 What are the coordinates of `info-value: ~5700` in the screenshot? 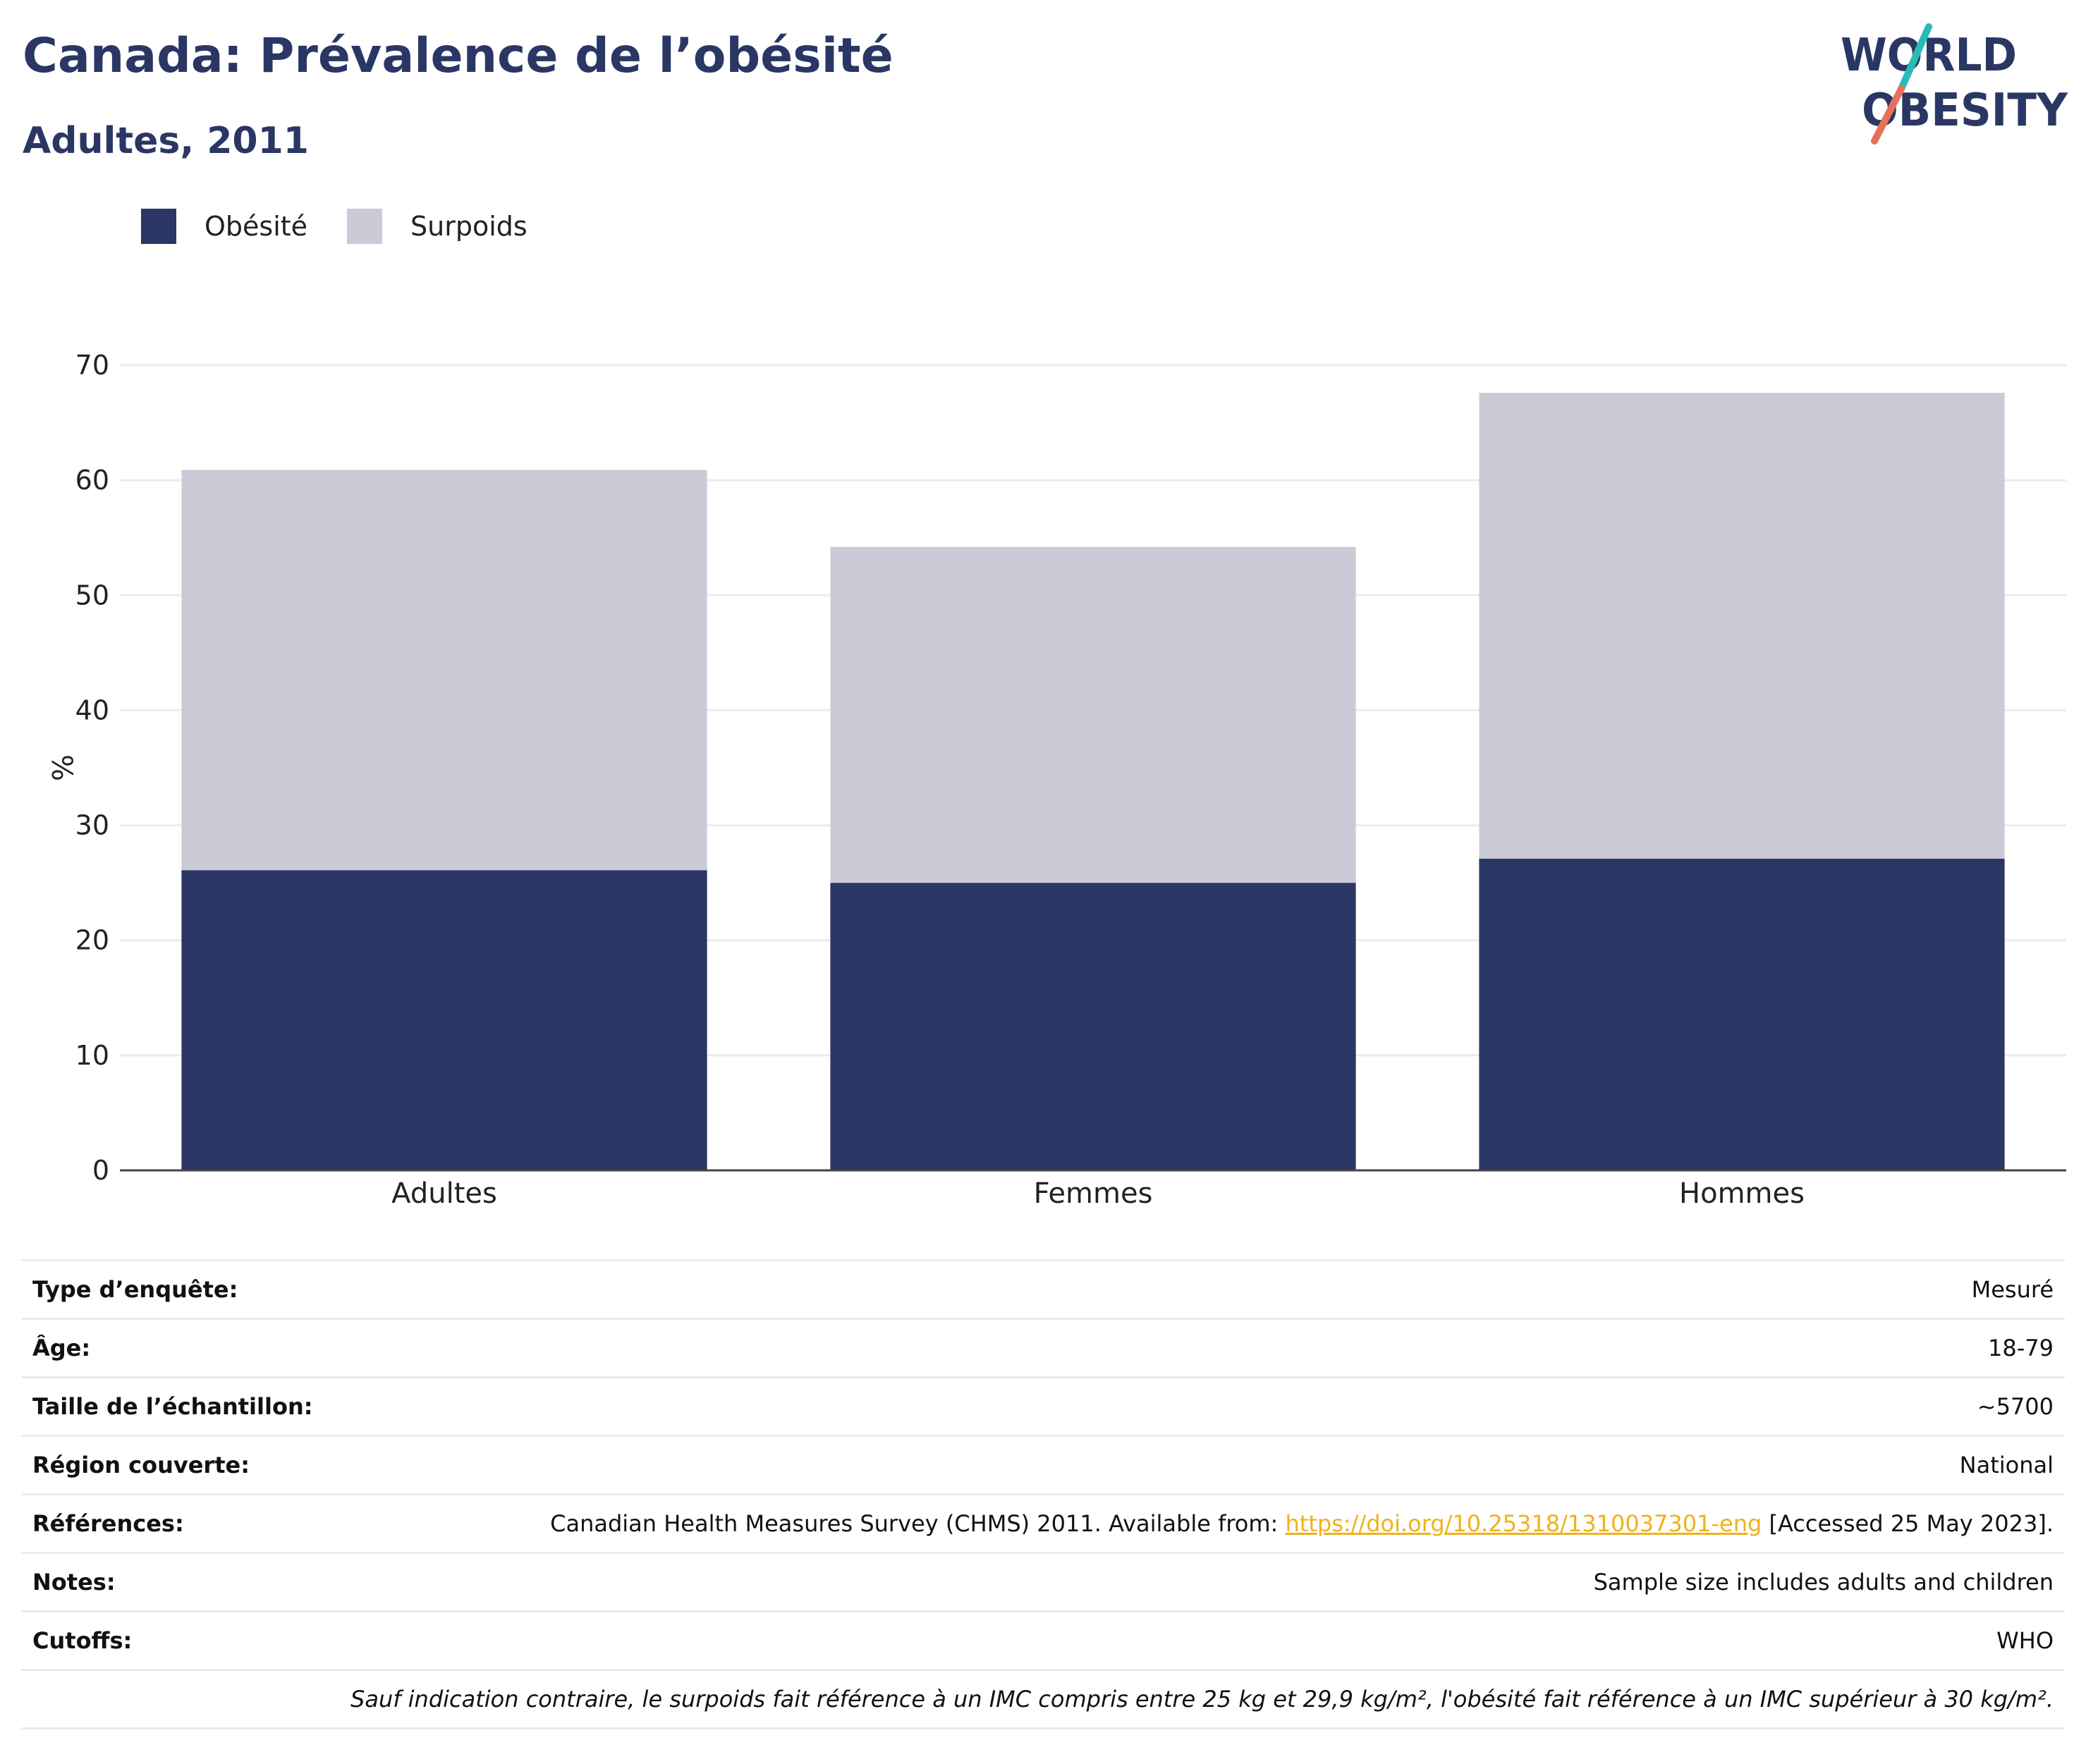 It's located at (1301, 1406).